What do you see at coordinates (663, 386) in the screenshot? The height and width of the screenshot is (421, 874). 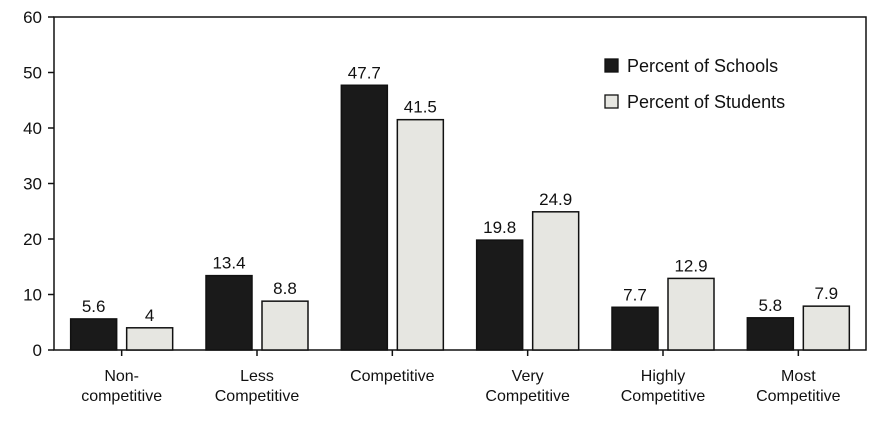 I see `category-label: Highly Competitive` at bounding box center [663, 386].